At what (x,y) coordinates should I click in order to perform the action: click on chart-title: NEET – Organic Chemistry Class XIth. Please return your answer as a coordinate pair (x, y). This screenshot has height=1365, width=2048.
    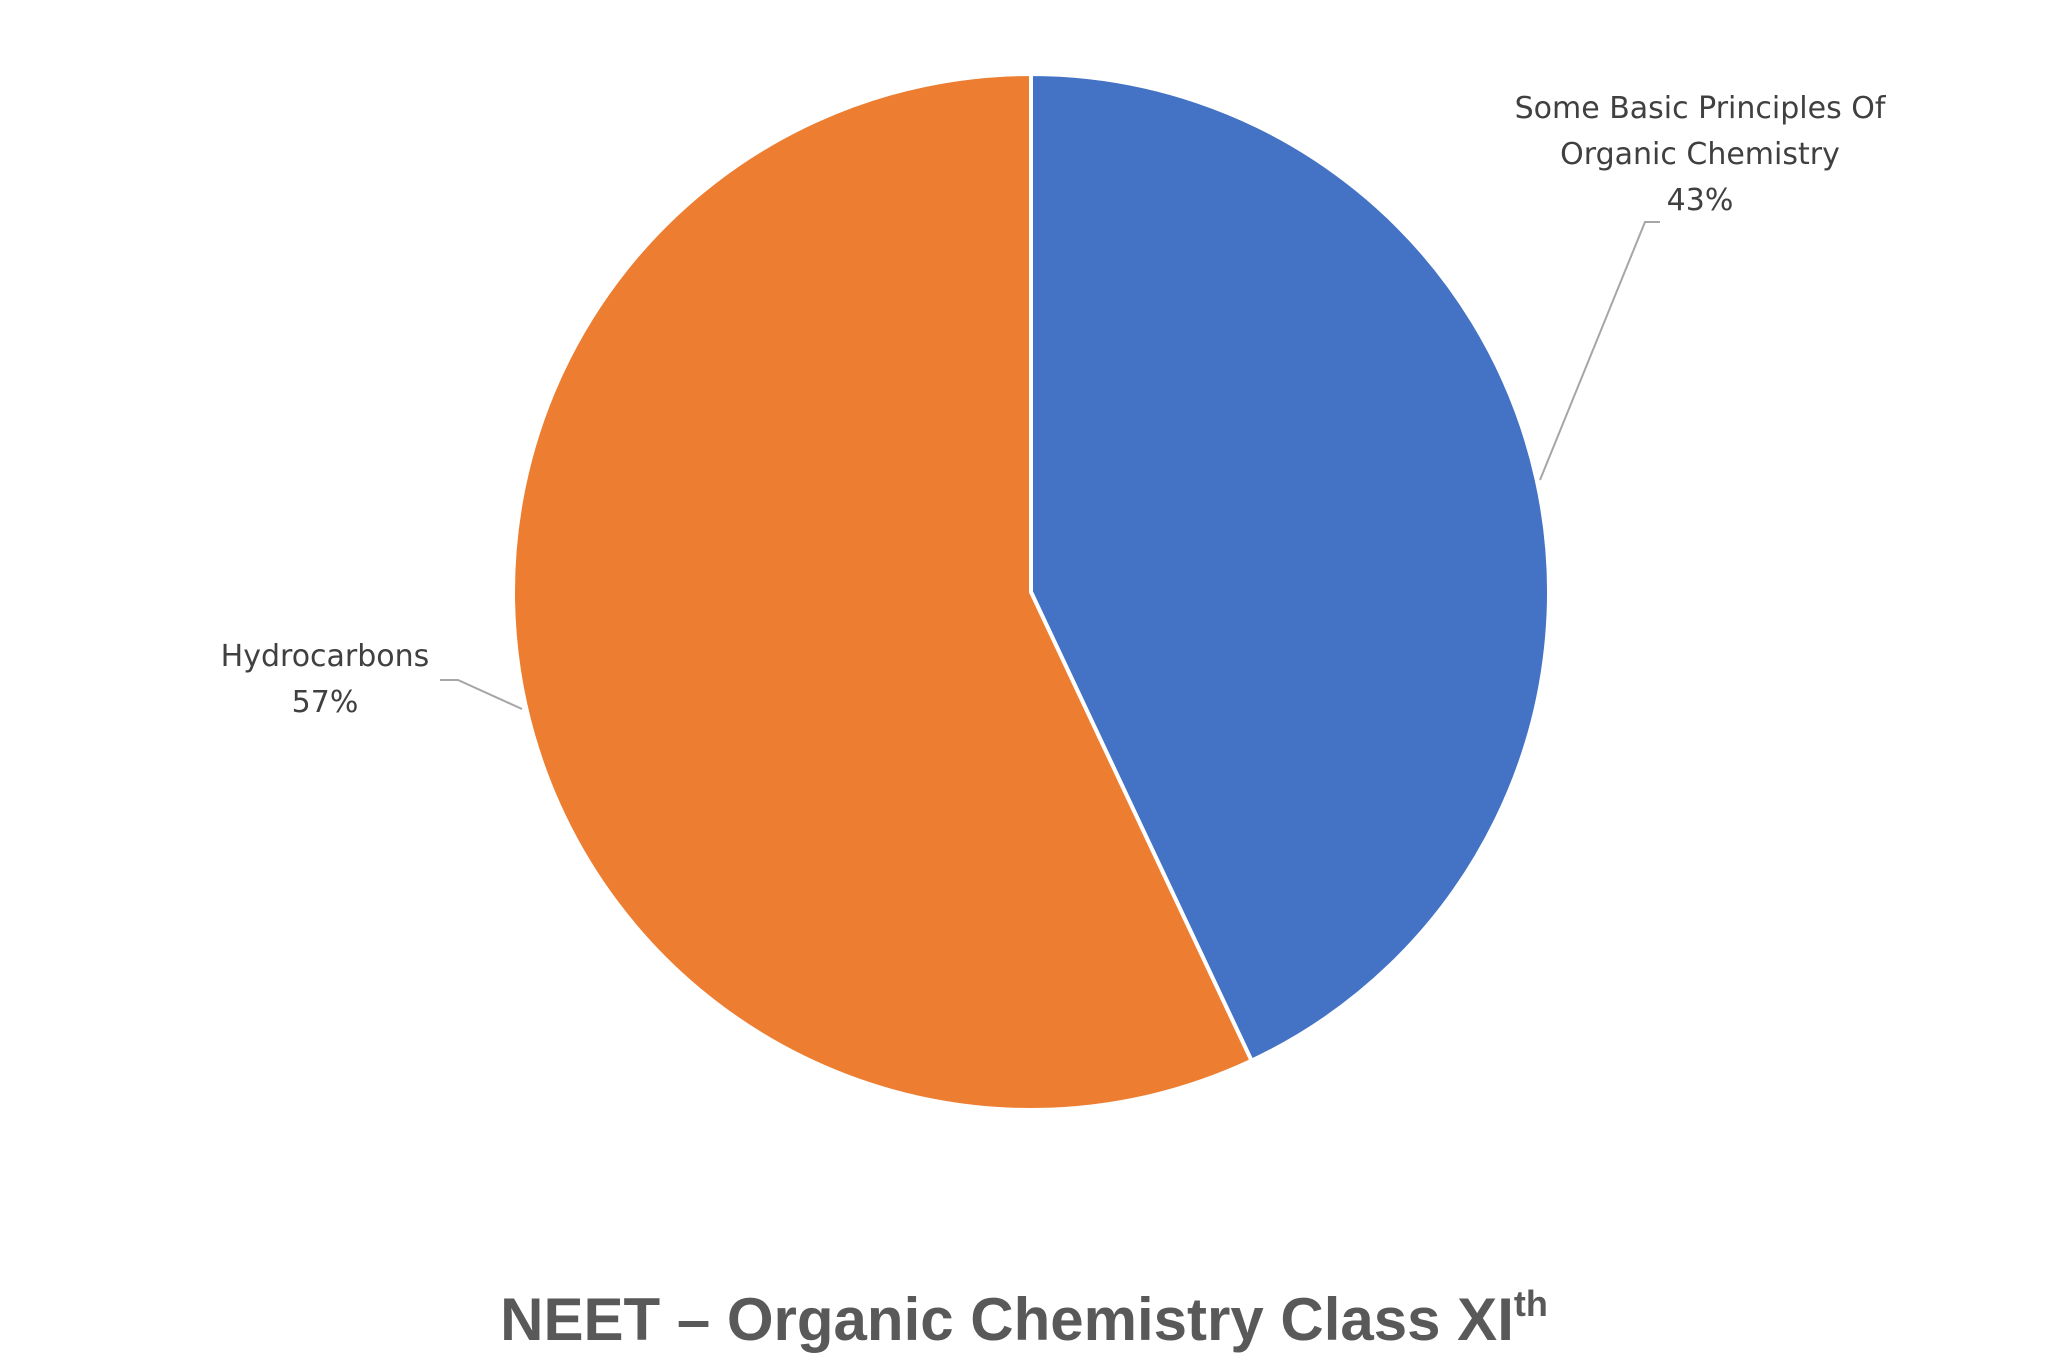
    Looking at the image, I should click on (1024, 1318).